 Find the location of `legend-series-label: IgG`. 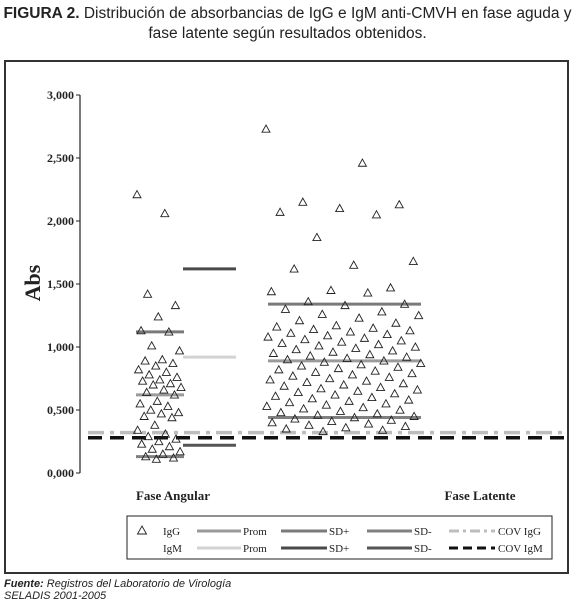

legend-series-label: IgG is located at coordinates (171, 532).